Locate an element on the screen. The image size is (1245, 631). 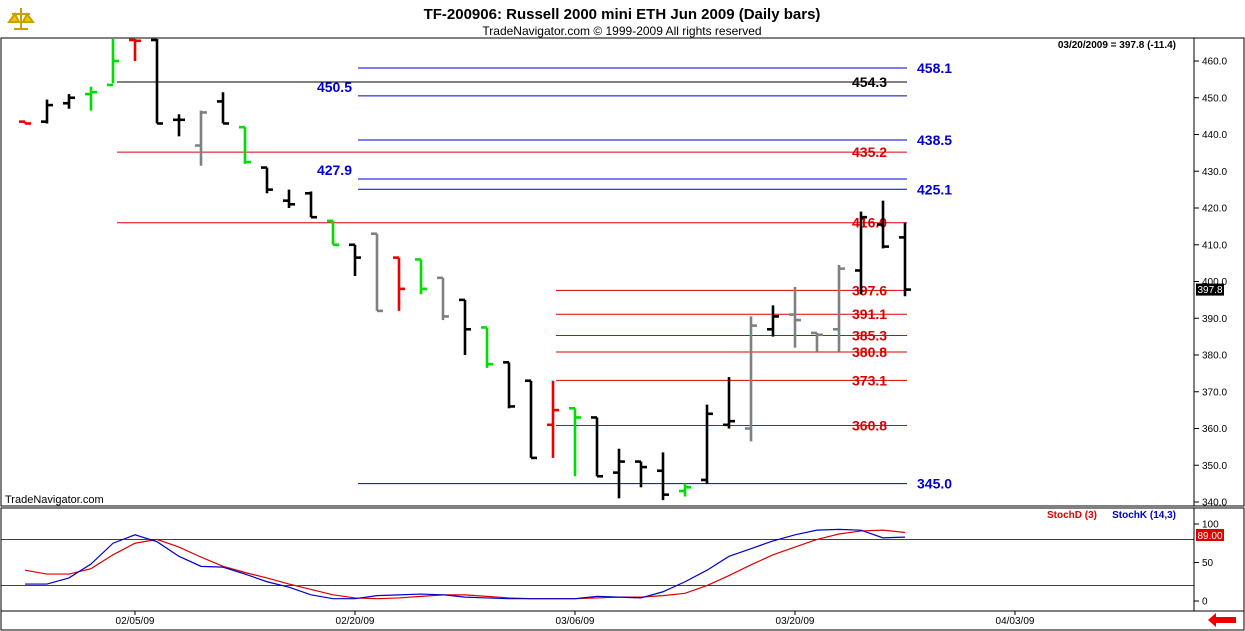
date-axis-ticks: 02/05/09 02/20/09 03/06/09 03/20/09 04/03/09 is located at coordinates (575, 619).